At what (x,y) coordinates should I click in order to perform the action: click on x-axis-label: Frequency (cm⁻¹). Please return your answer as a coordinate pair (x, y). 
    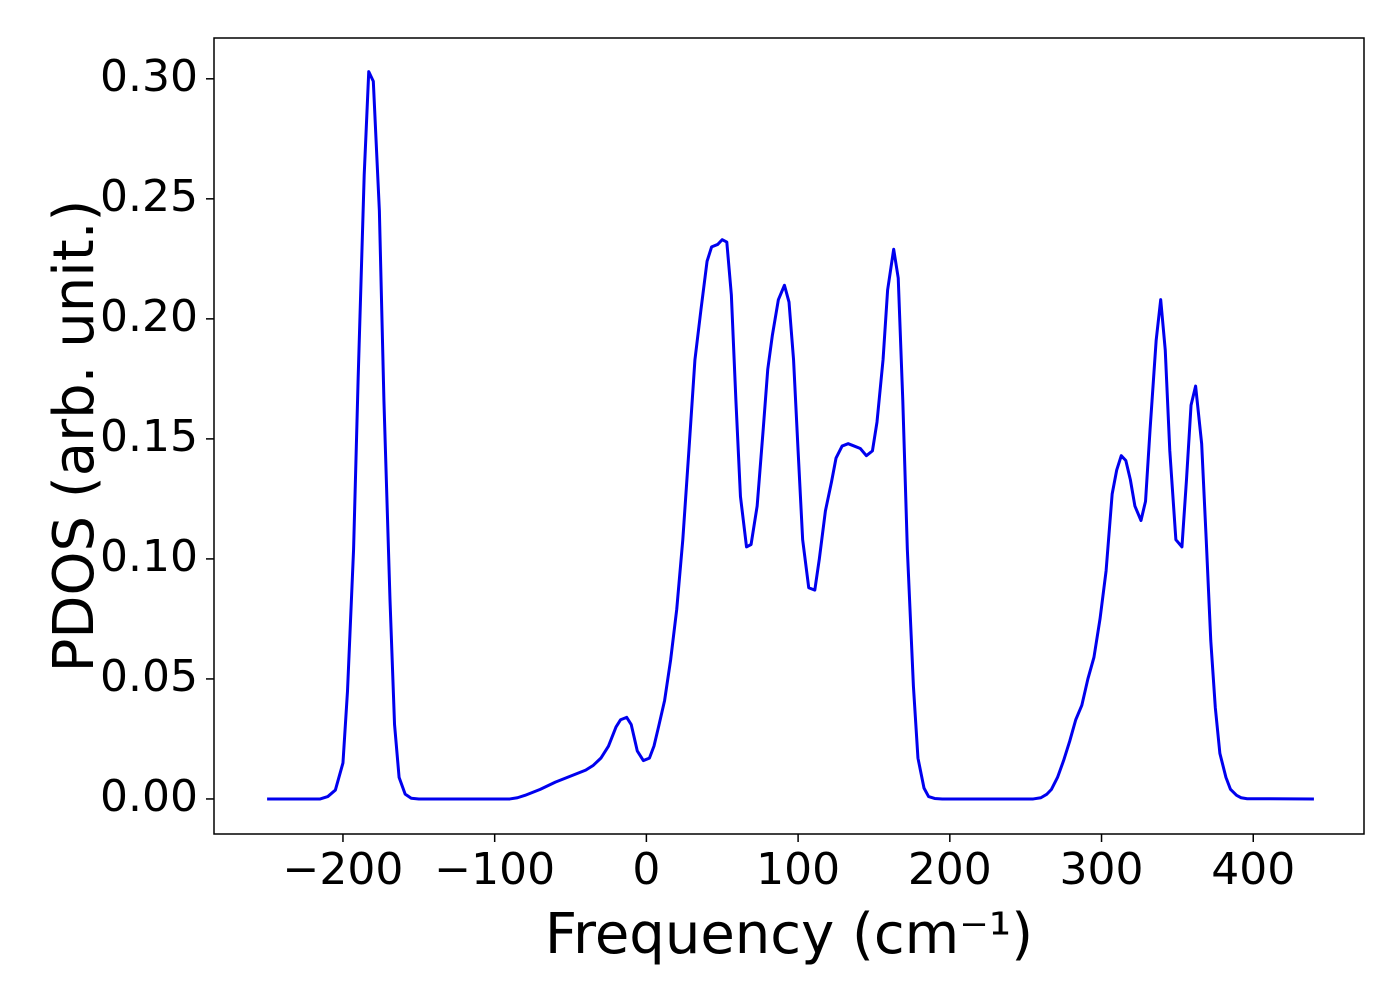
    Looking at the image, I should click on (789, 934).